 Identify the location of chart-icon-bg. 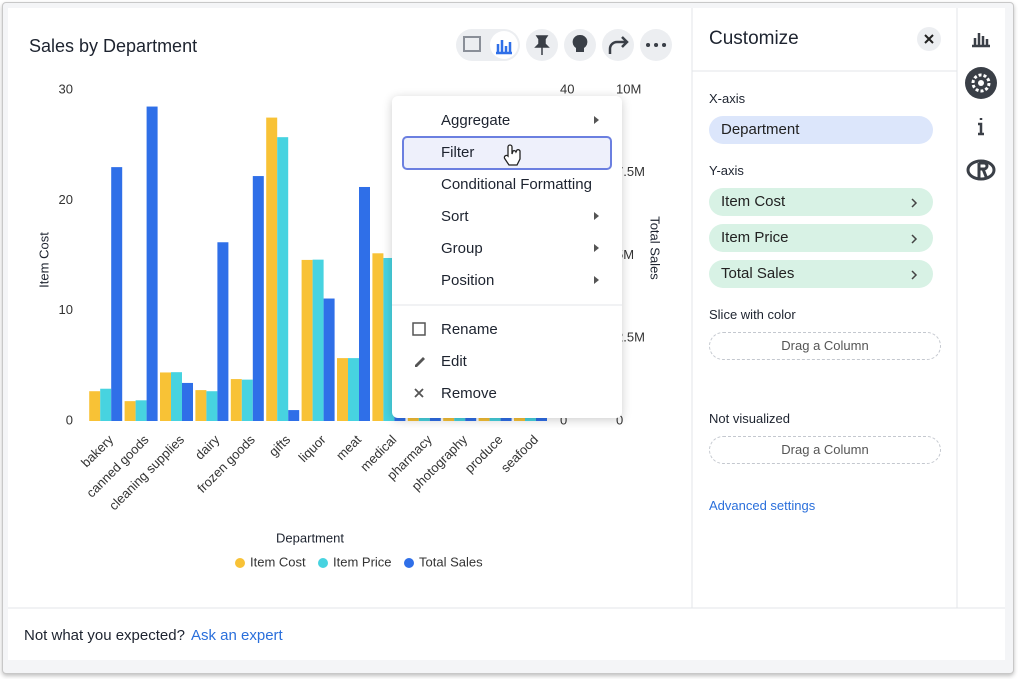
(504, 45).